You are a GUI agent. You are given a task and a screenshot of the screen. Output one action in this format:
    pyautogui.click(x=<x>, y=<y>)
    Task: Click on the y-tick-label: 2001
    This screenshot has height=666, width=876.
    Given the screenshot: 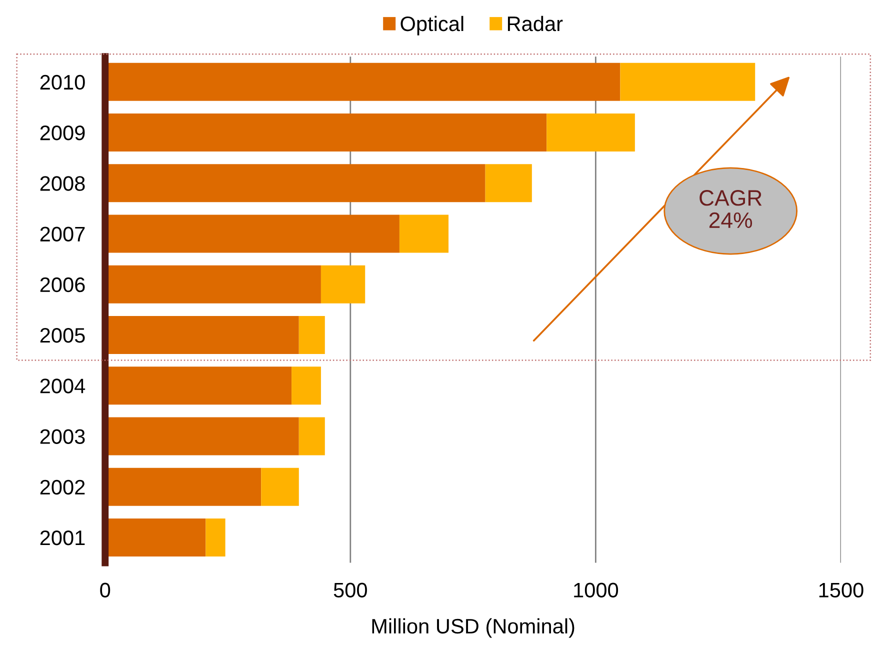 What is the action you would take?
    pyautogui.click(x=62, y=538)
    